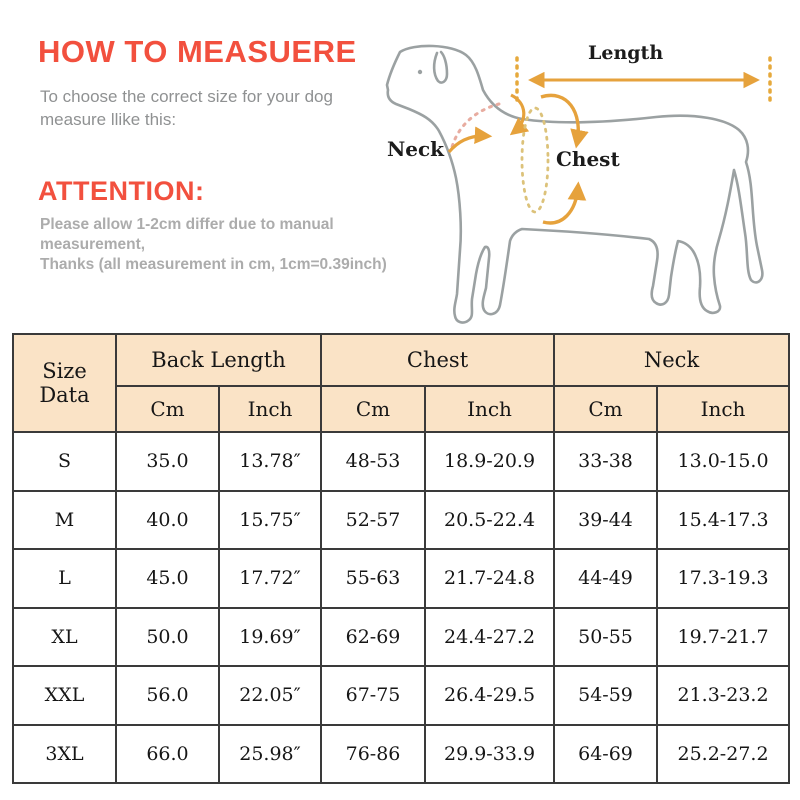 Image resolution: width=800 pixels, height=800 pixels. What do you see at coordinates (167, 753) in the screenshot?
I see `back-cm-cell: 66.0` at bounding box center [167, 753].